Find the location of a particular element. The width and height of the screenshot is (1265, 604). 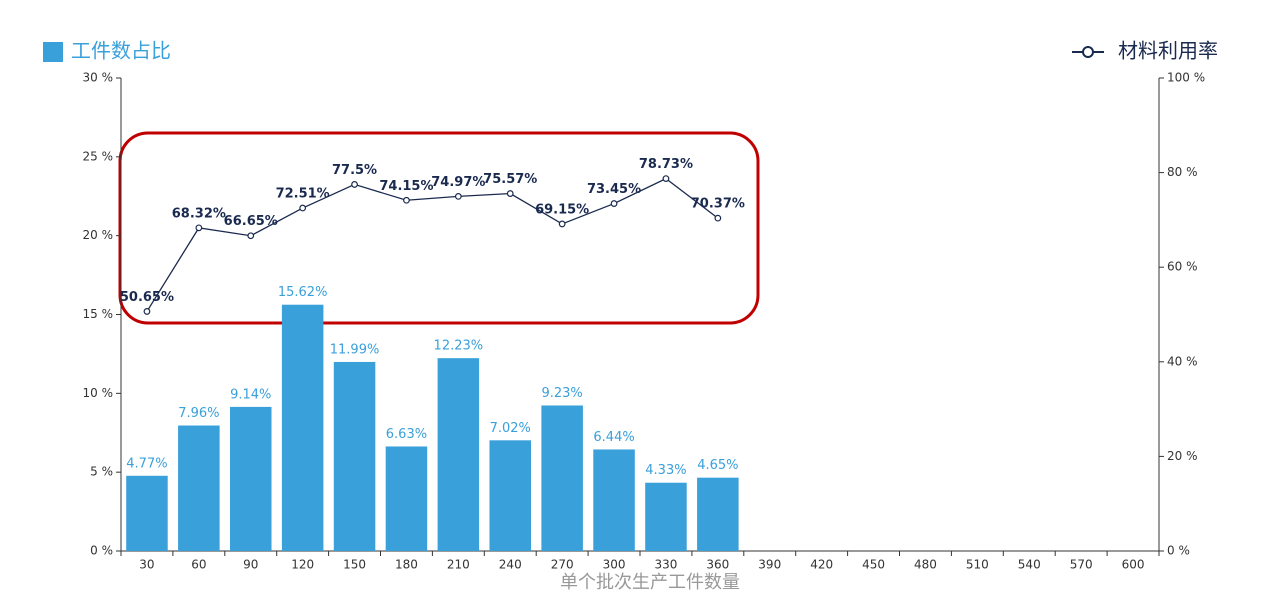

x-tick-label: 60 is located at coordinates (198, 565).